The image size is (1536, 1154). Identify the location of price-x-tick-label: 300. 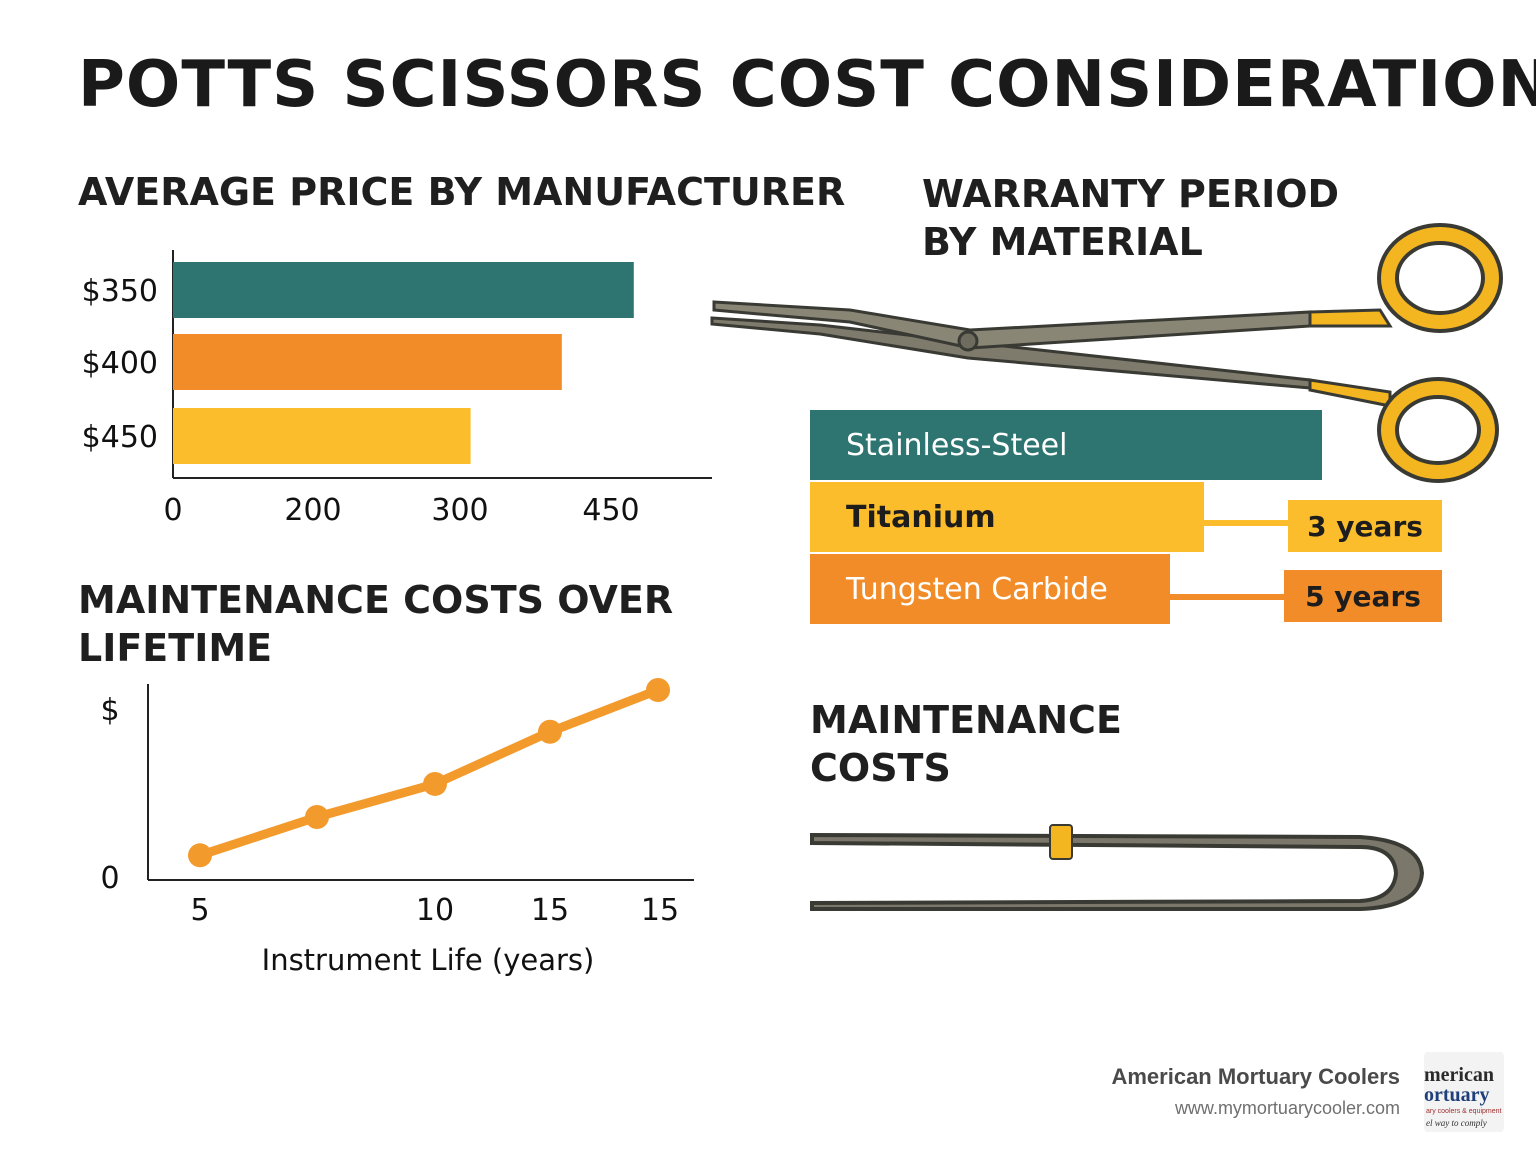
(459, 510).